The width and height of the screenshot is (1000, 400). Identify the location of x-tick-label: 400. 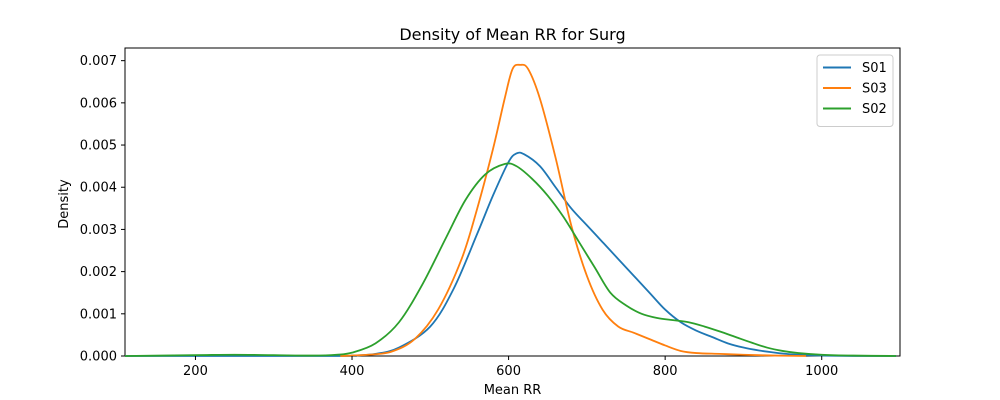
(352, 371).